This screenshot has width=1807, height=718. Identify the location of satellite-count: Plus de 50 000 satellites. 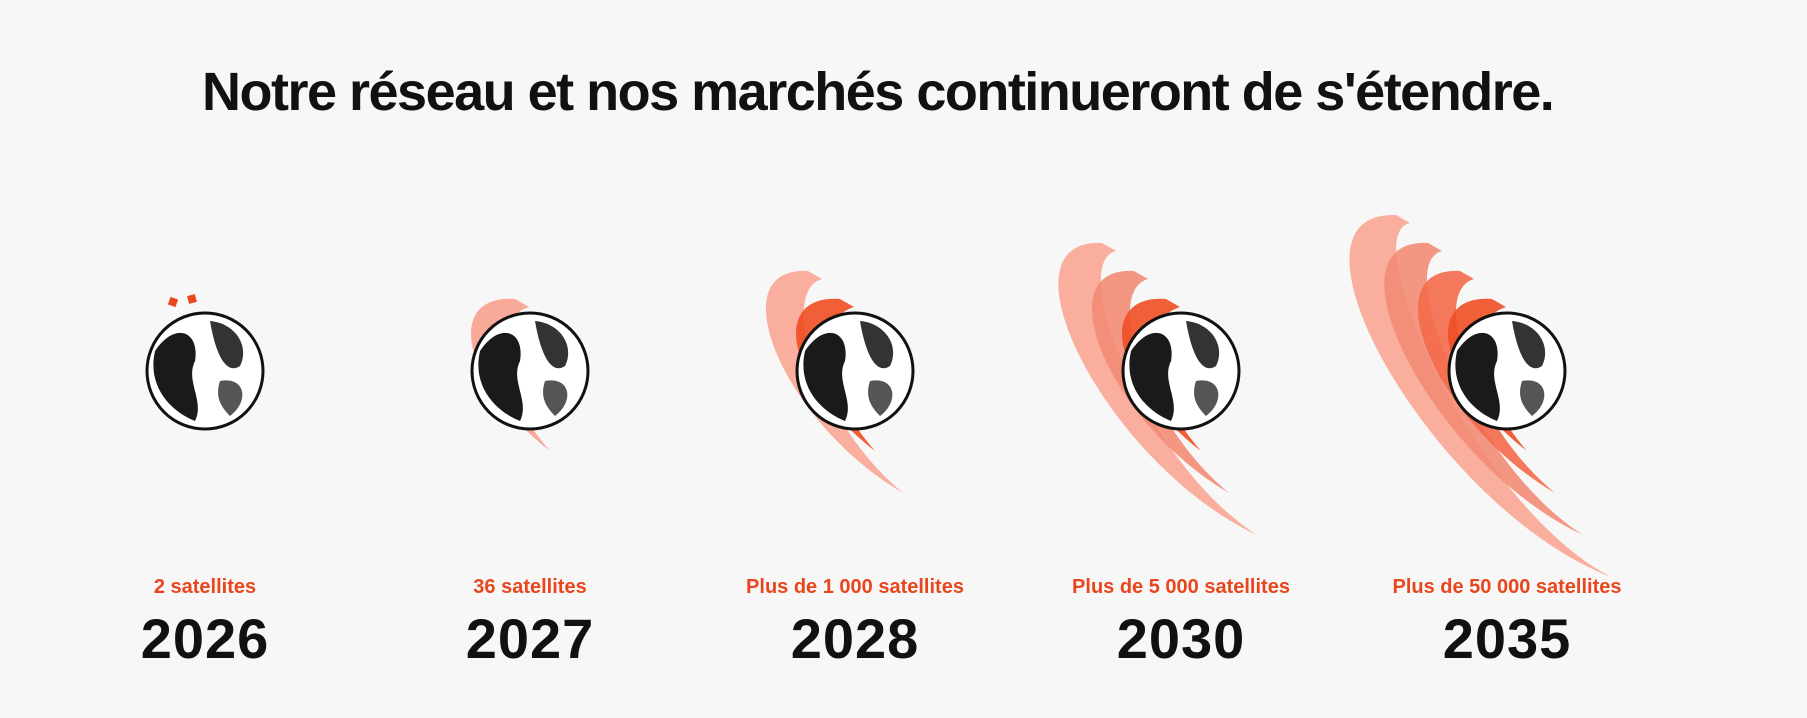
(1506, 587).